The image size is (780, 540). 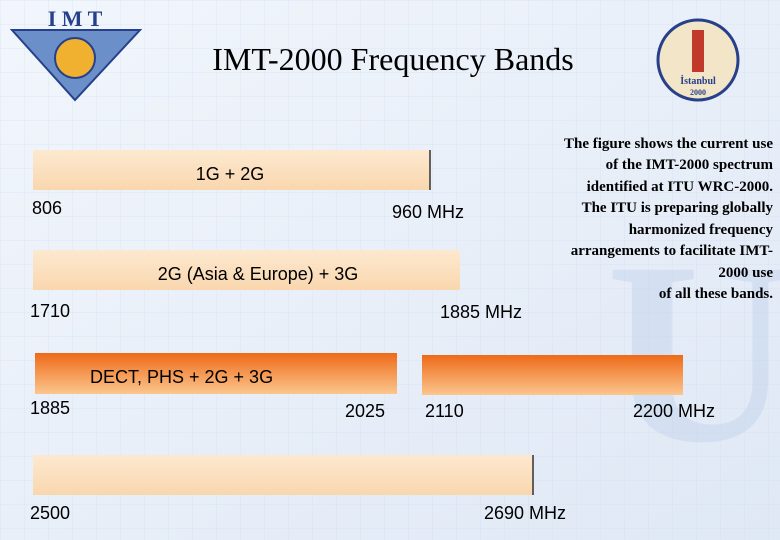 What do you see at coordinates (50, 408) in the screenshot?
I see `band-start: 1885` at bounding box center [50, 408].